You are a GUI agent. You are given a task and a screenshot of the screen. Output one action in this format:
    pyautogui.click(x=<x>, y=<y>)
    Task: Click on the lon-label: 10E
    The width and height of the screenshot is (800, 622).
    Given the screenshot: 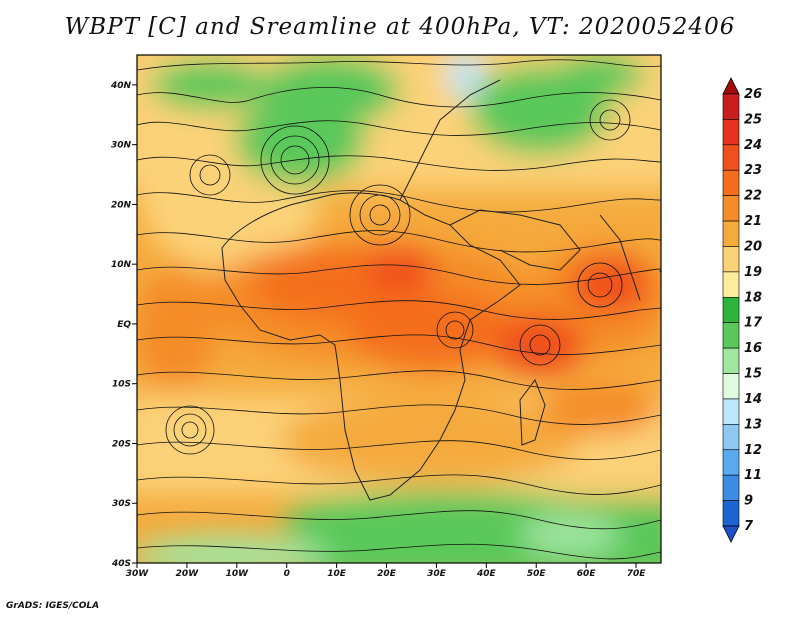 What is the action you would take?
    pyautogui.click(x=337, y=574)
    